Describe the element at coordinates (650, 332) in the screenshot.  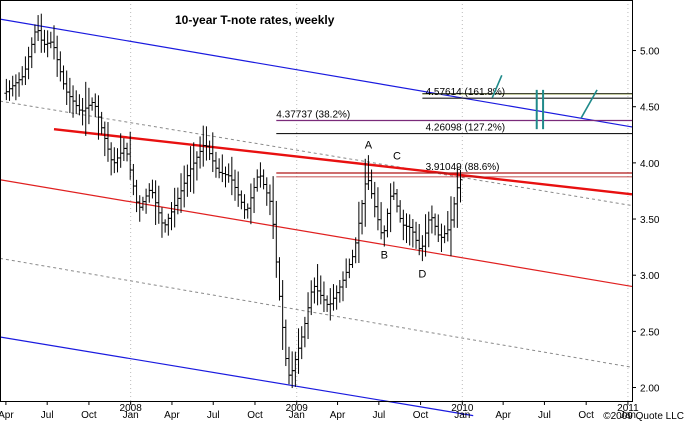
I see `y-tick-label: 2.50` at that location.